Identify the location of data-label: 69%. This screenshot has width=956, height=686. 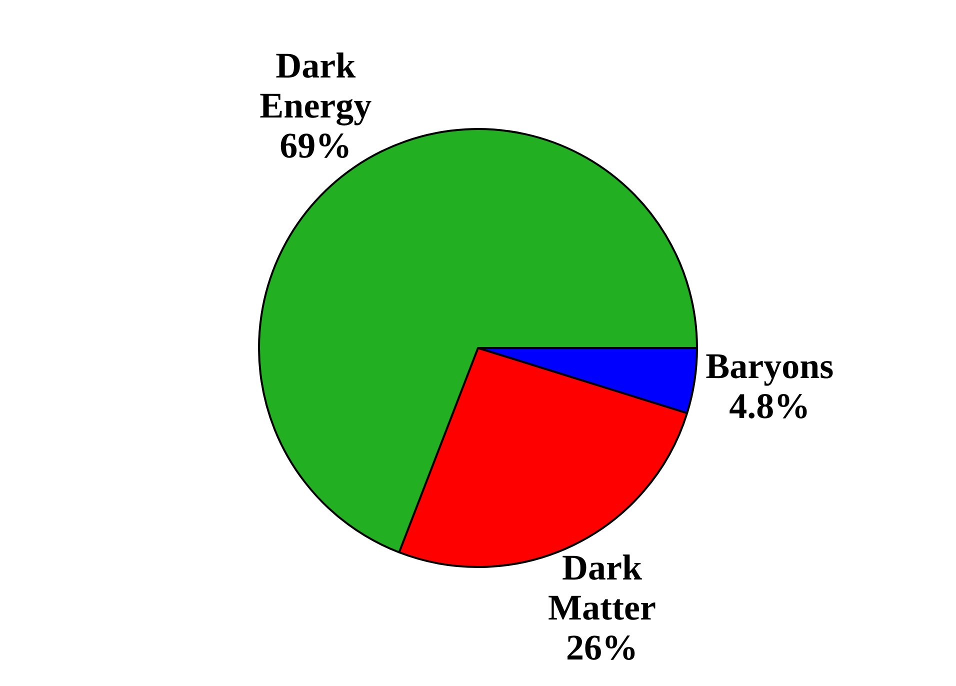
(316, 145).